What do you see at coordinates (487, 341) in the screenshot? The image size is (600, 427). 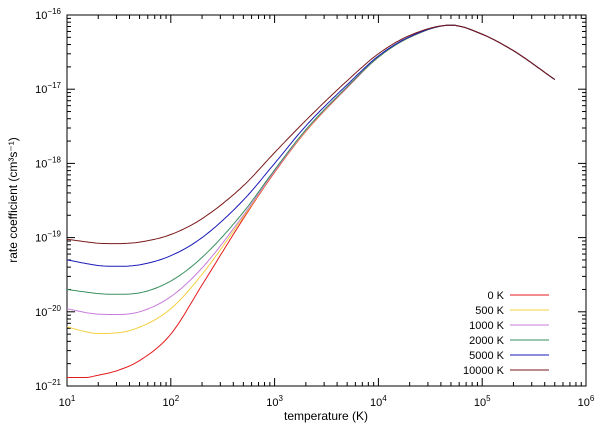 I see `legend-label: 2000 K` at bounding box center [487, 341].